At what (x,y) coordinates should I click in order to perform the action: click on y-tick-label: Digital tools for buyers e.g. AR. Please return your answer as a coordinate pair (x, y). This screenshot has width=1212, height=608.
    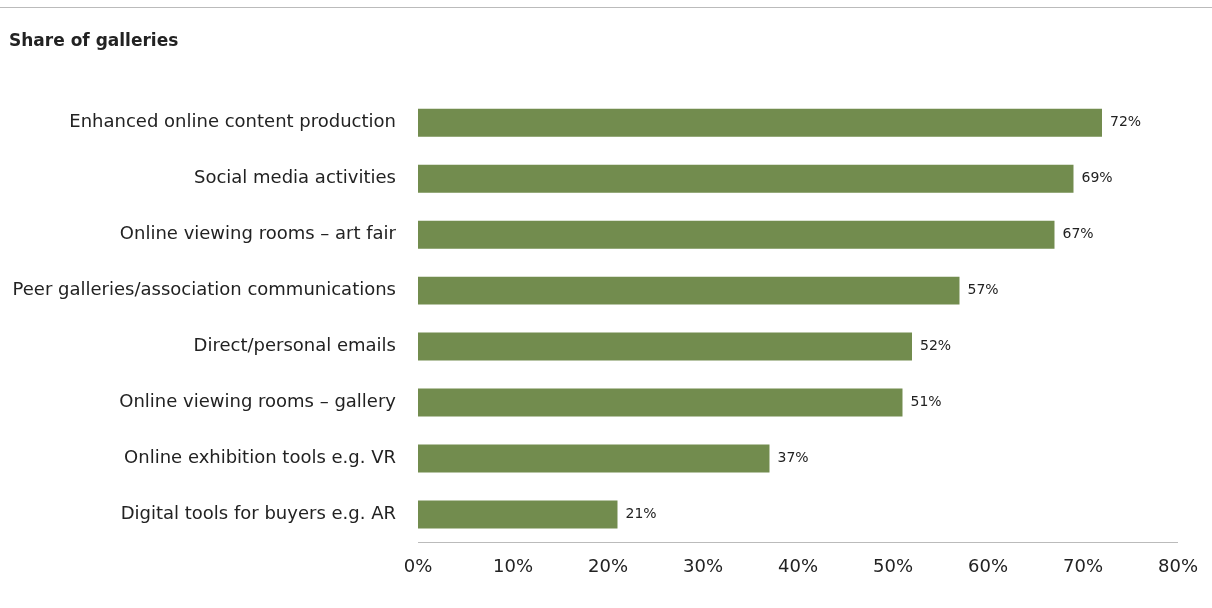
    Looking at the image, I should click on (258, 513).